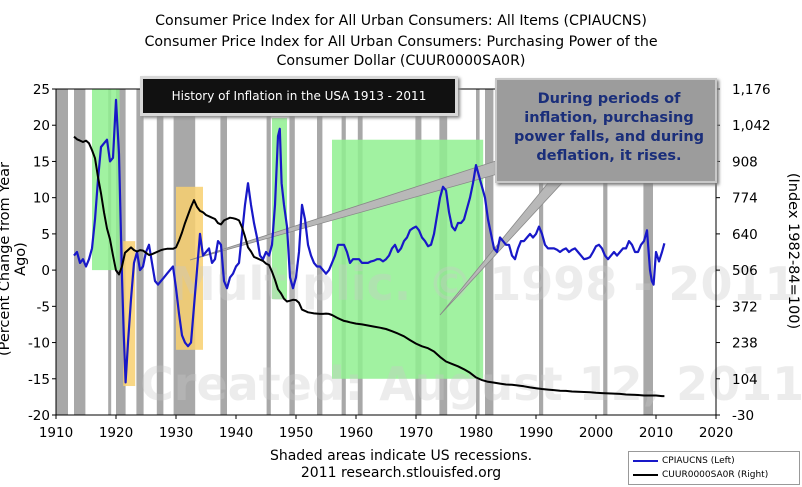 Image resolution: width=802 pixels, height=487 pixels. I want to click on y-right-tick-label: 372, so click(745, 307).